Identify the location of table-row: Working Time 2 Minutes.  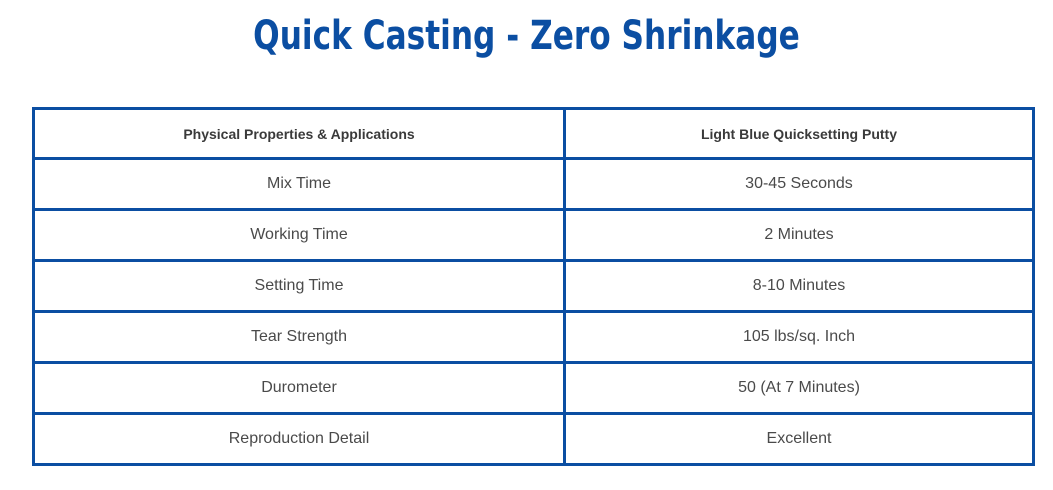
(533, 235).